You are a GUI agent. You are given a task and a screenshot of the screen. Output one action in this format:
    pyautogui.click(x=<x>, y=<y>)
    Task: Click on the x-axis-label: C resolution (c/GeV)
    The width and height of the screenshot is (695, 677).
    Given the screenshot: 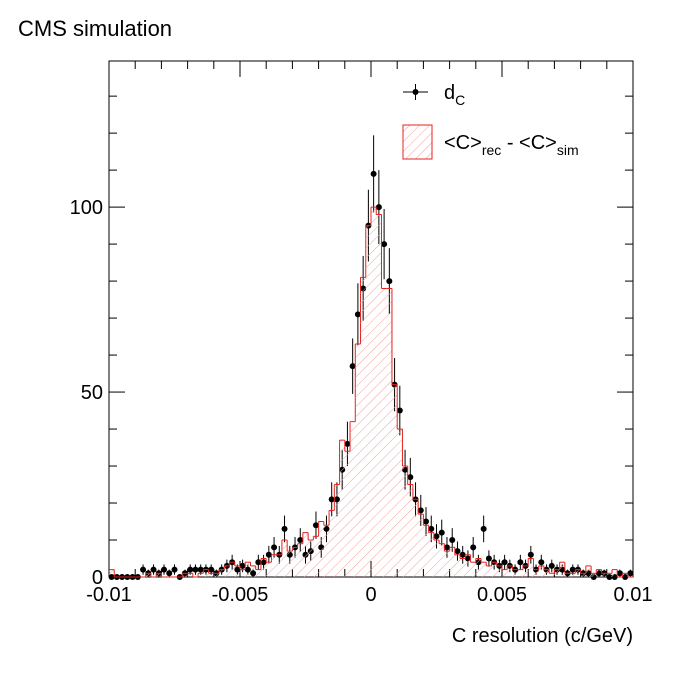 What is the action you would take?
    pyautogui.click(x=542, y=636)
    